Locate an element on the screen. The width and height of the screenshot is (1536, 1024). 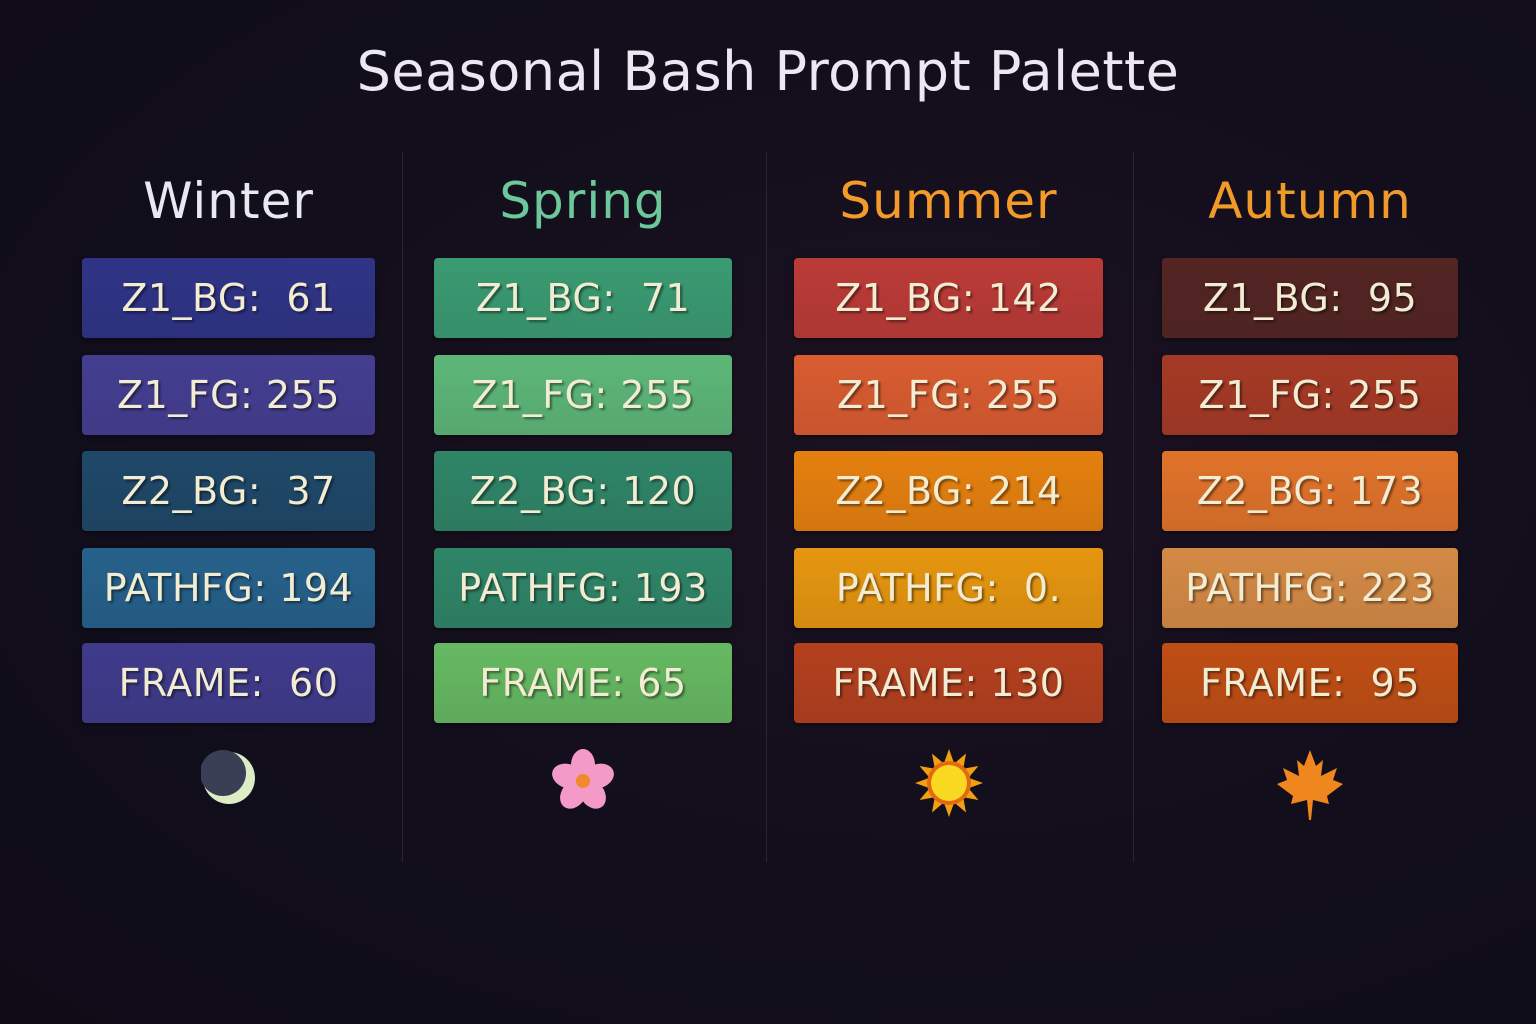
palette-swatch: PATHFG: 0. is located at coordinates (948, 588).